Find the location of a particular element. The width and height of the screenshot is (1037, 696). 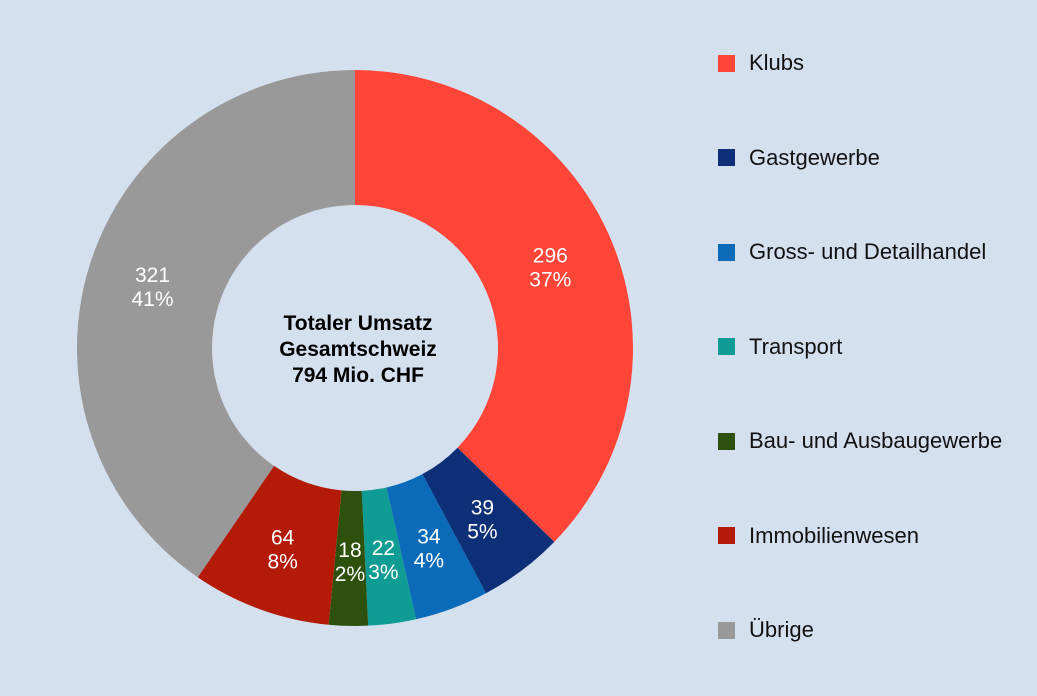

legend-label: Immobilienwesen is located at coordinates (834, 535).